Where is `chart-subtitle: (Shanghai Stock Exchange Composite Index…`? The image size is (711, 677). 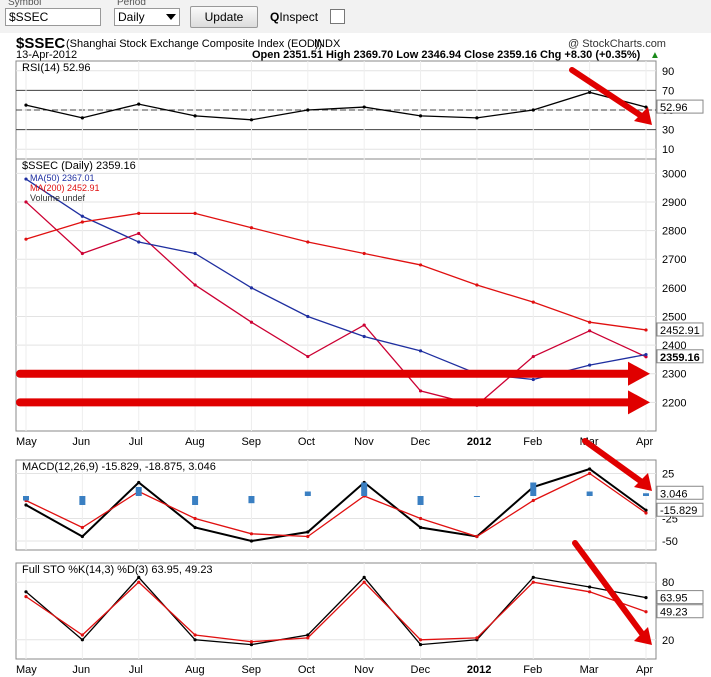 chart-subtitle: (Shanghai Stock Exchange Composite Index… is located at coordinates (194, 44).